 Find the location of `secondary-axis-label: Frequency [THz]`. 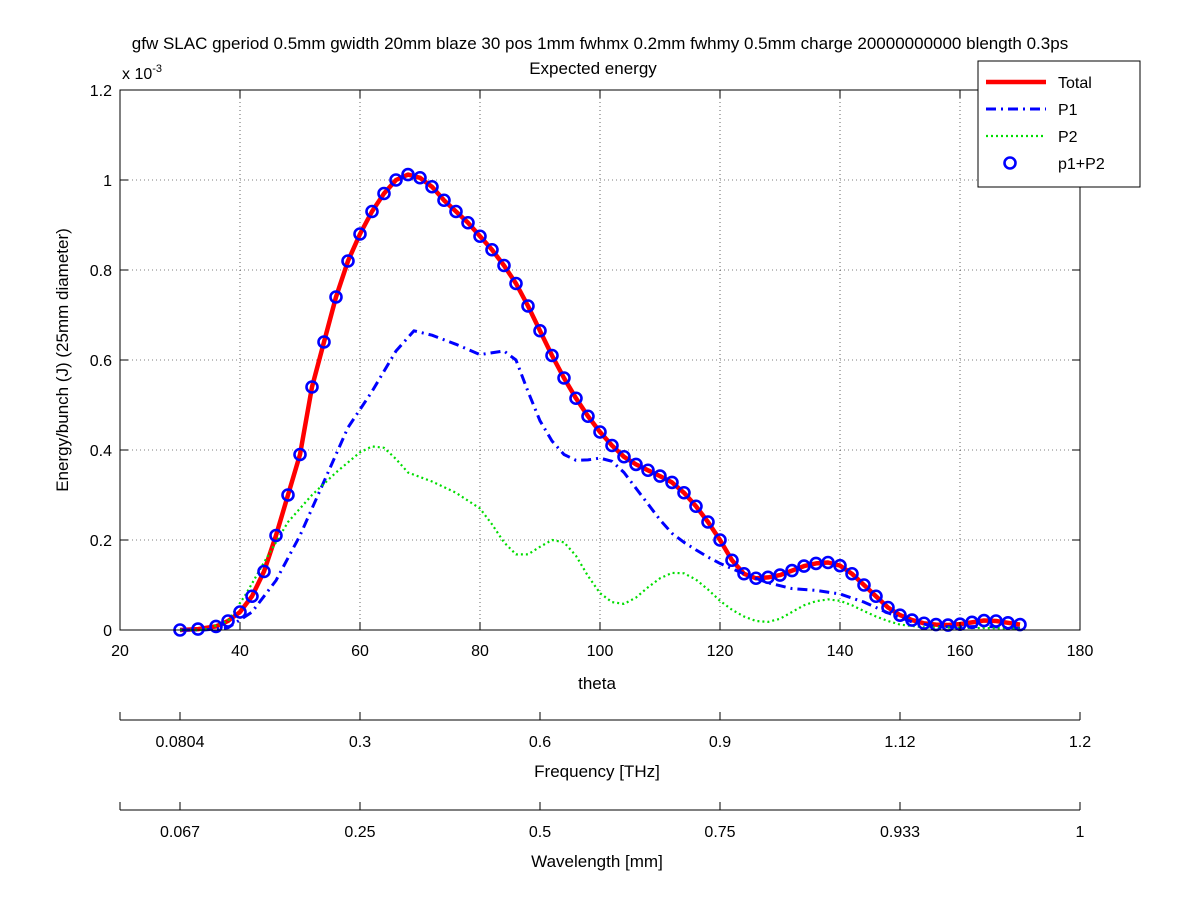

secondary-axis-label: Frequency [THz] is located at coordinates (597, 771).